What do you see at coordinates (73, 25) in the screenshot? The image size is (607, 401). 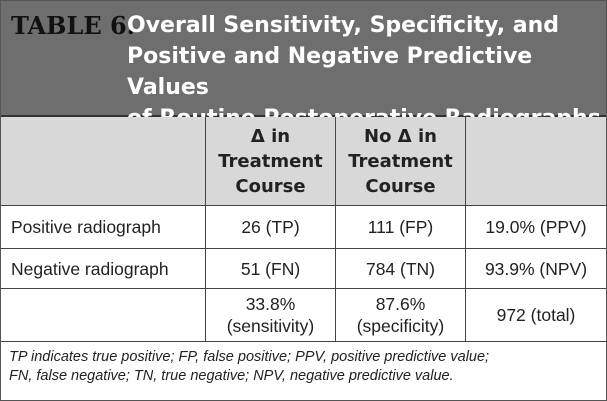 I see `table-label: TABLE 6.` at bounding box center [73, 25].